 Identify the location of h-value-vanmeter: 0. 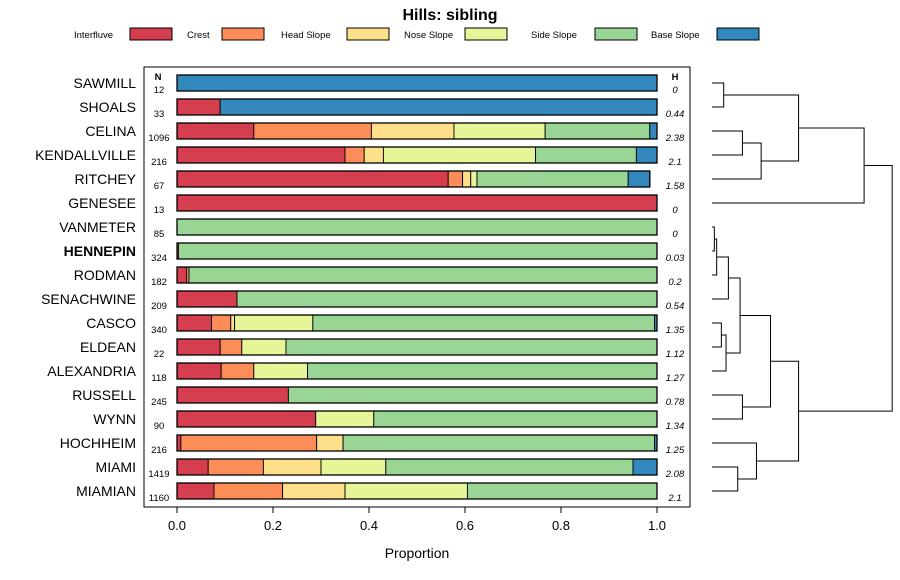
(675, 234).